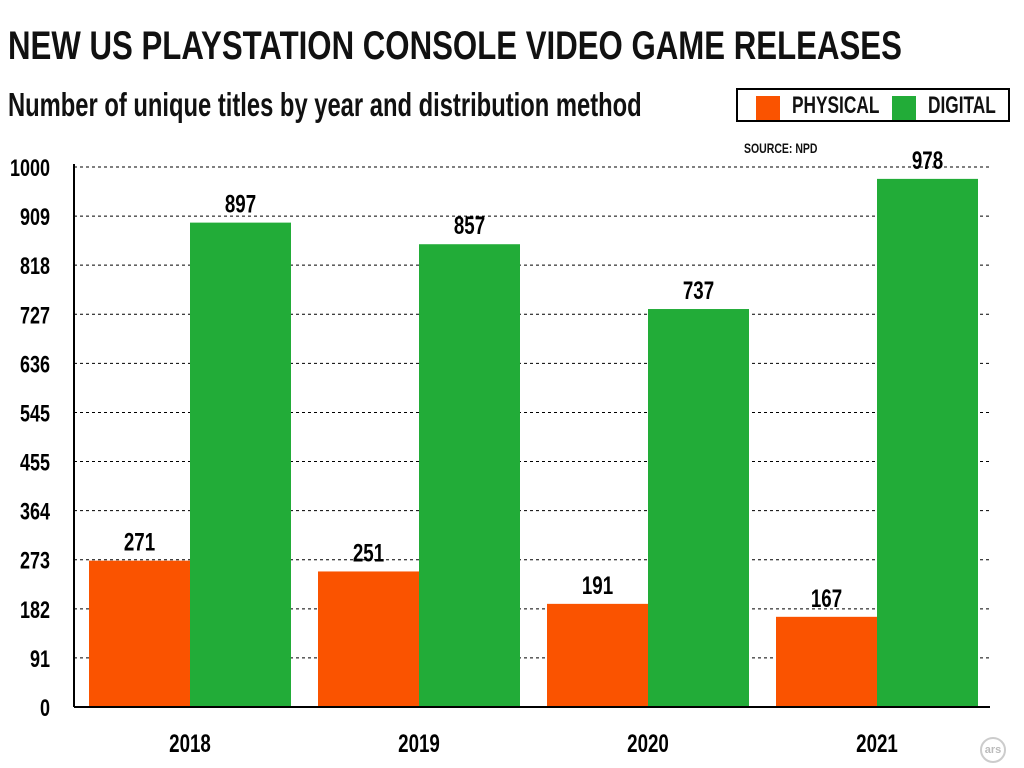 The height and width of the screenshot is (768, 1024). What do you see at coordinates (993, 750) in the screenshot?
I see `ars-logo: ars` at bounding box center [993, 750].